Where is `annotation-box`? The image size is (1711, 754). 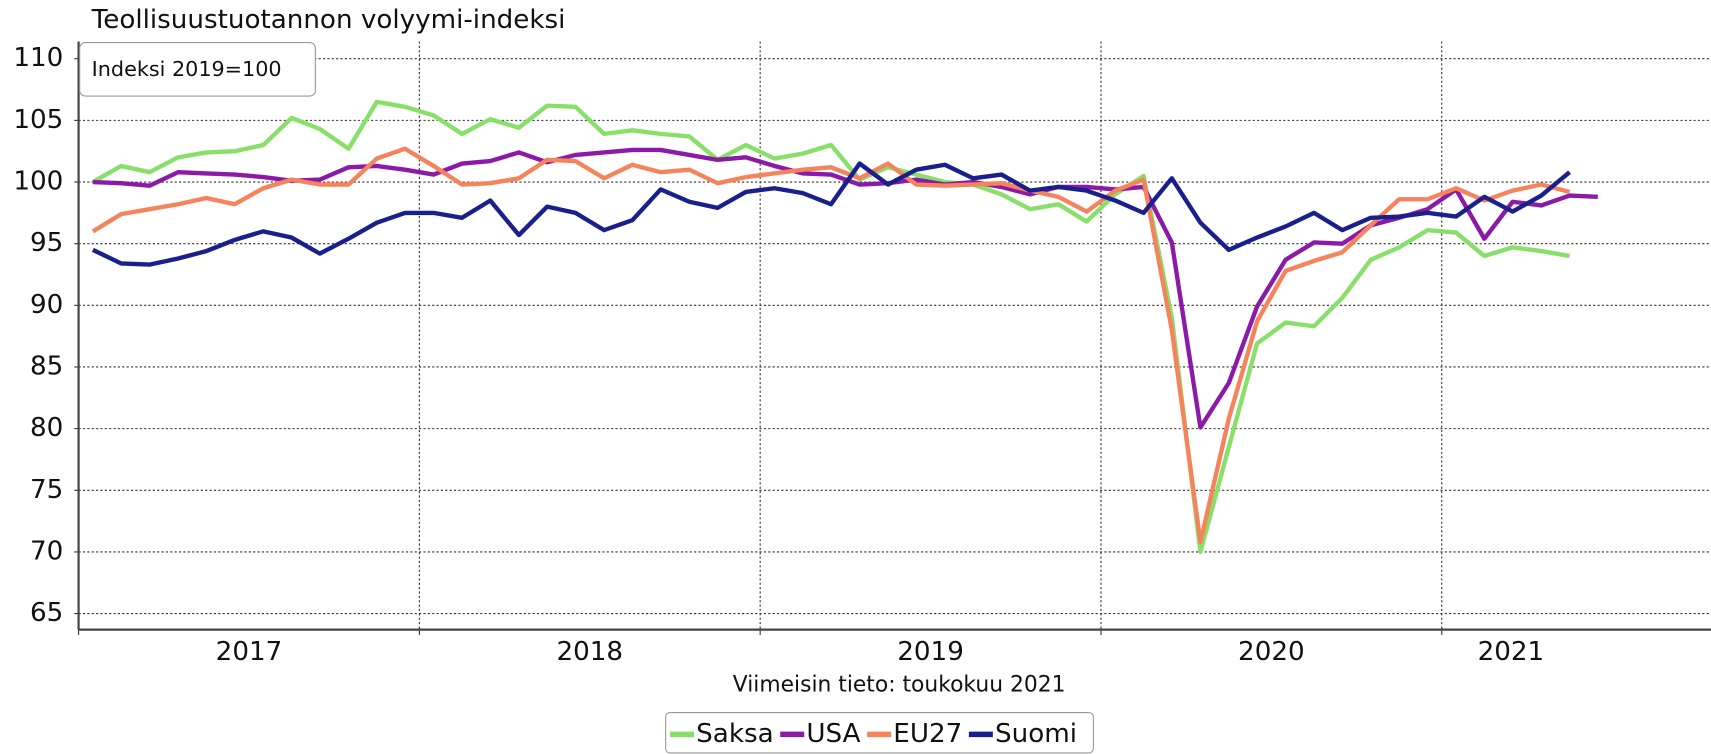 annotation-box is located at coordinates (197, 69).